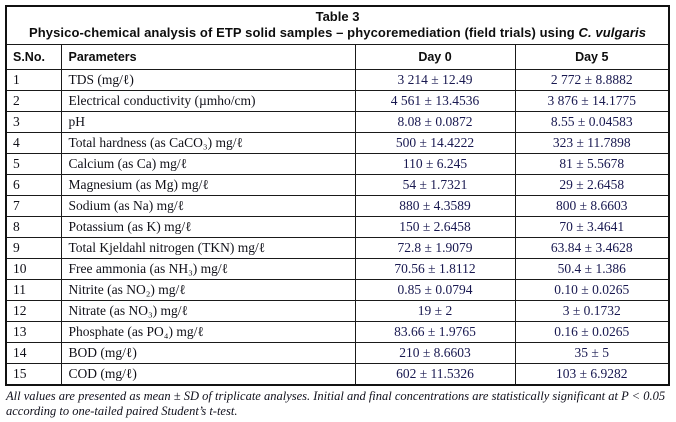  I want to click on cell-serial-number: 1, so click(33, 80).